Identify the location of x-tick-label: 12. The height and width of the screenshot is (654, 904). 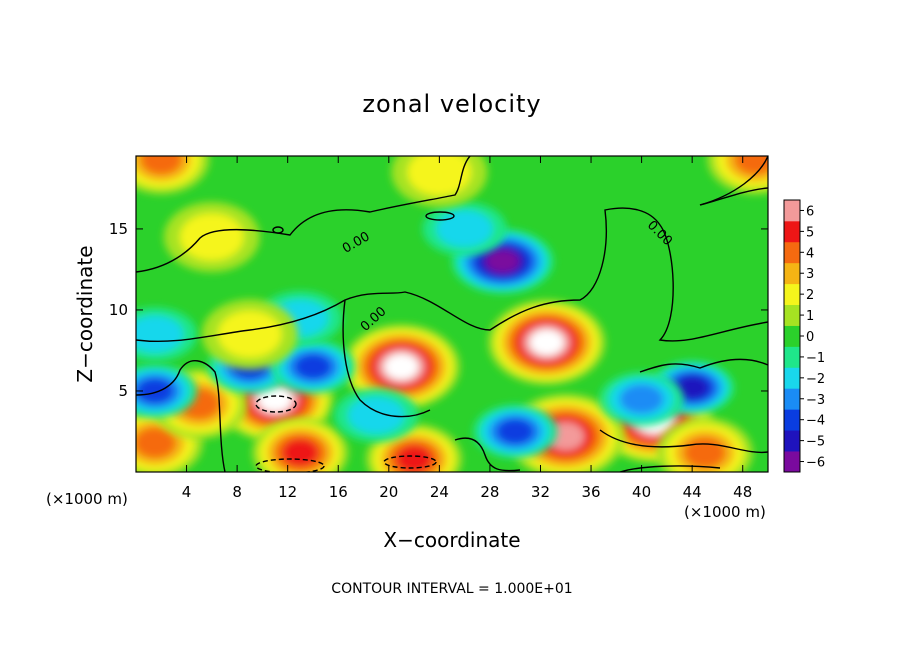
(287, 492).